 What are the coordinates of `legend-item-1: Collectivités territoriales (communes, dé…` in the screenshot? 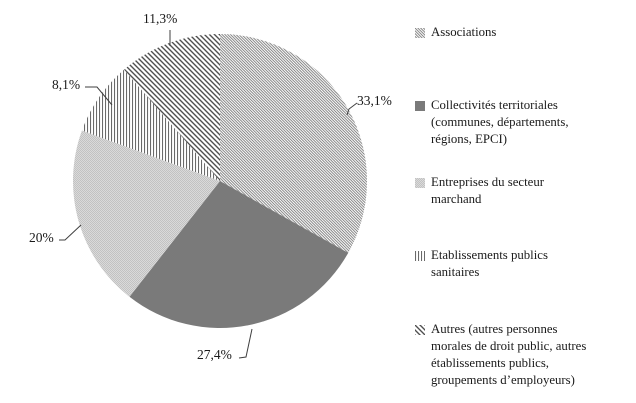 It's located at (492, 122).